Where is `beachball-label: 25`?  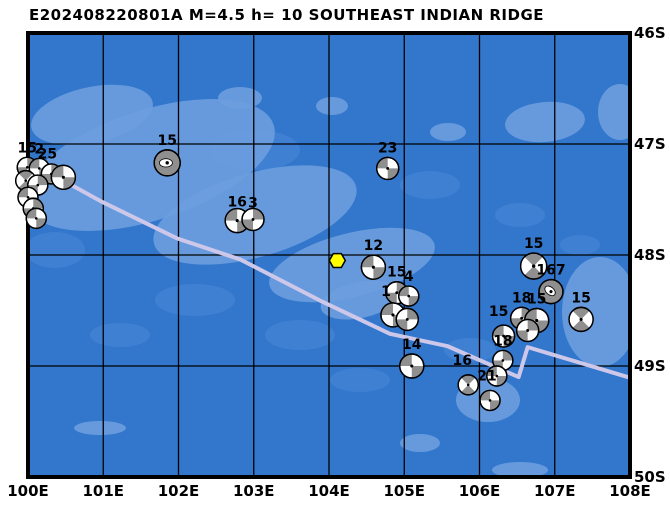
beachball-label: 25 is located at coordinates (47, 154).